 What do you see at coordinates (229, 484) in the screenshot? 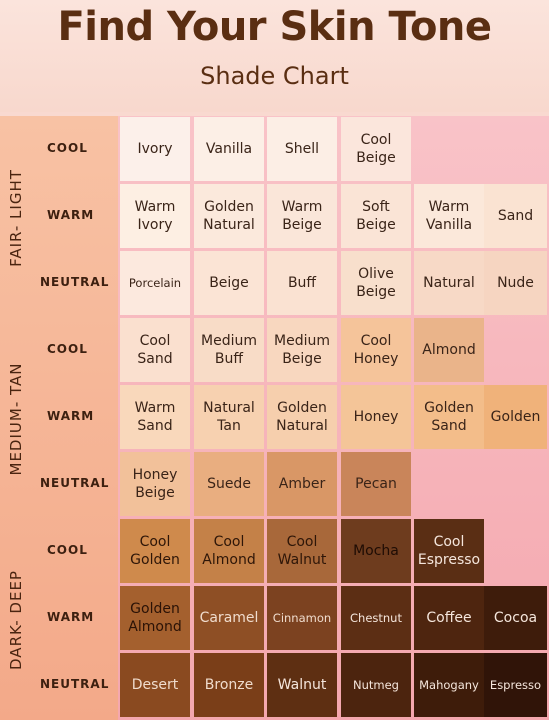
I see `shade-swatch: Suede` at bounding box center [229, 484].